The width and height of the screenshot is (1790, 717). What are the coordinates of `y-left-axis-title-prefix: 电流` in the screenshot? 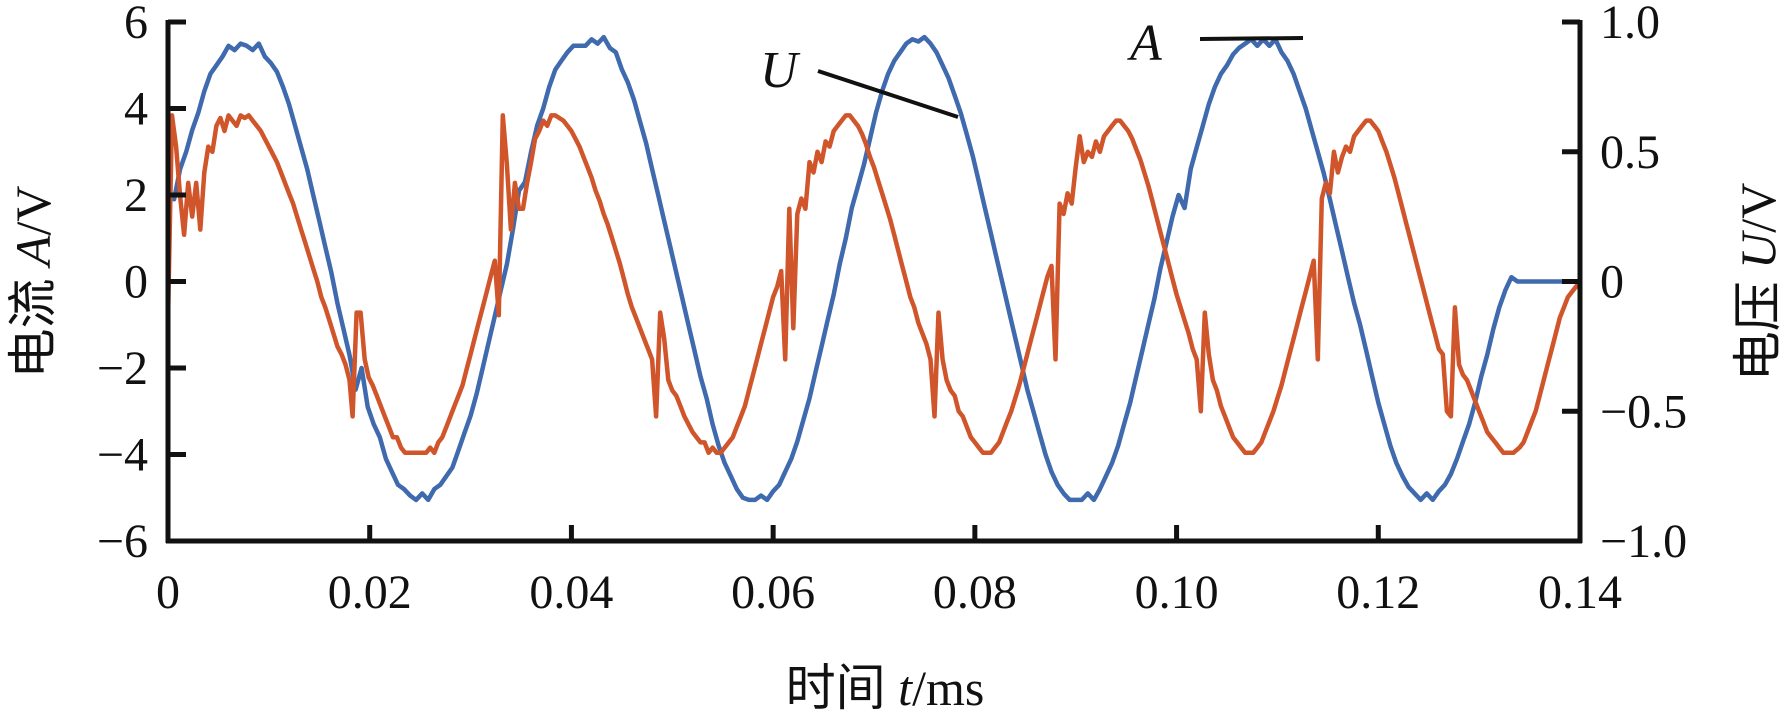 It's located at (33, 322).